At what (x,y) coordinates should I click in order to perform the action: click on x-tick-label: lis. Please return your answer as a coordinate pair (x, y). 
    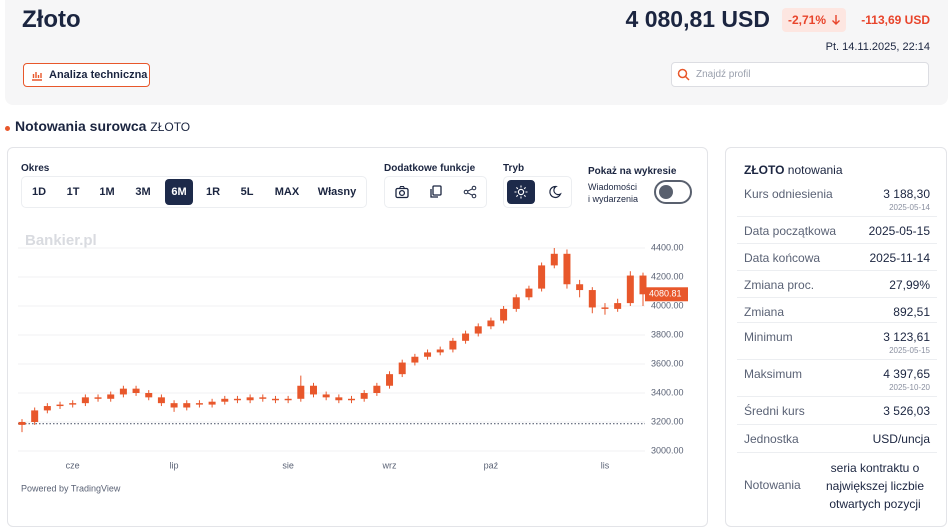
    Looking at the image, I should click on (605, 465).